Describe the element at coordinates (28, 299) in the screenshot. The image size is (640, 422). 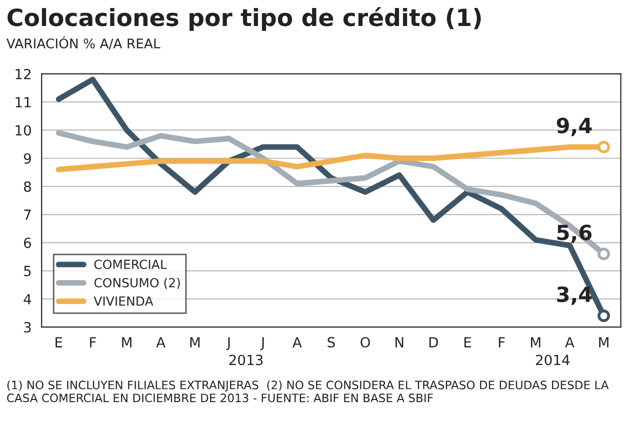
I see `y-tick-label: 4` at that location.